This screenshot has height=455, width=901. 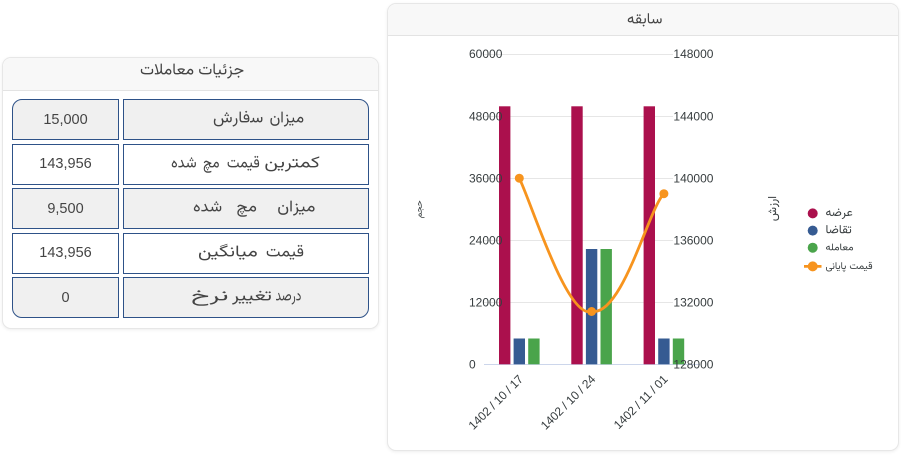 I want to click on svg-text: 48000, so click(x=486, y=116).